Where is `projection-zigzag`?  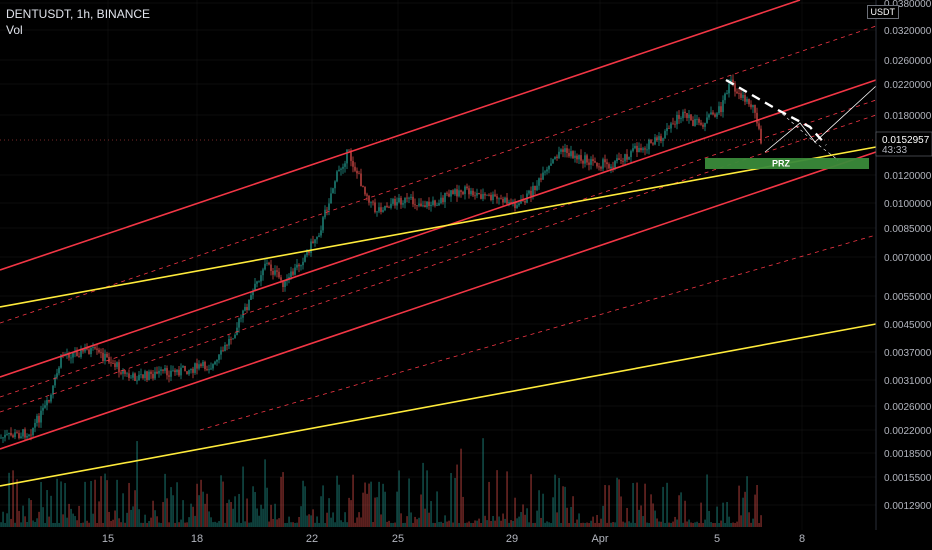
projection-zigzag is located at coordinates (820, 119).